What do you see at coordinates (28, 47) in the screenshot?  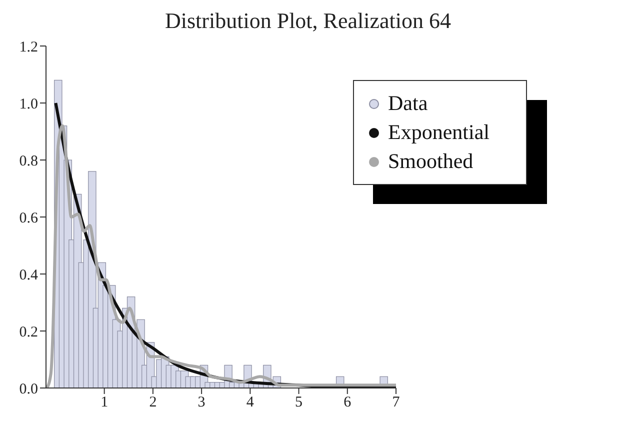 I see `y-tick-label: 1.2` at bounding box center [28, 47].